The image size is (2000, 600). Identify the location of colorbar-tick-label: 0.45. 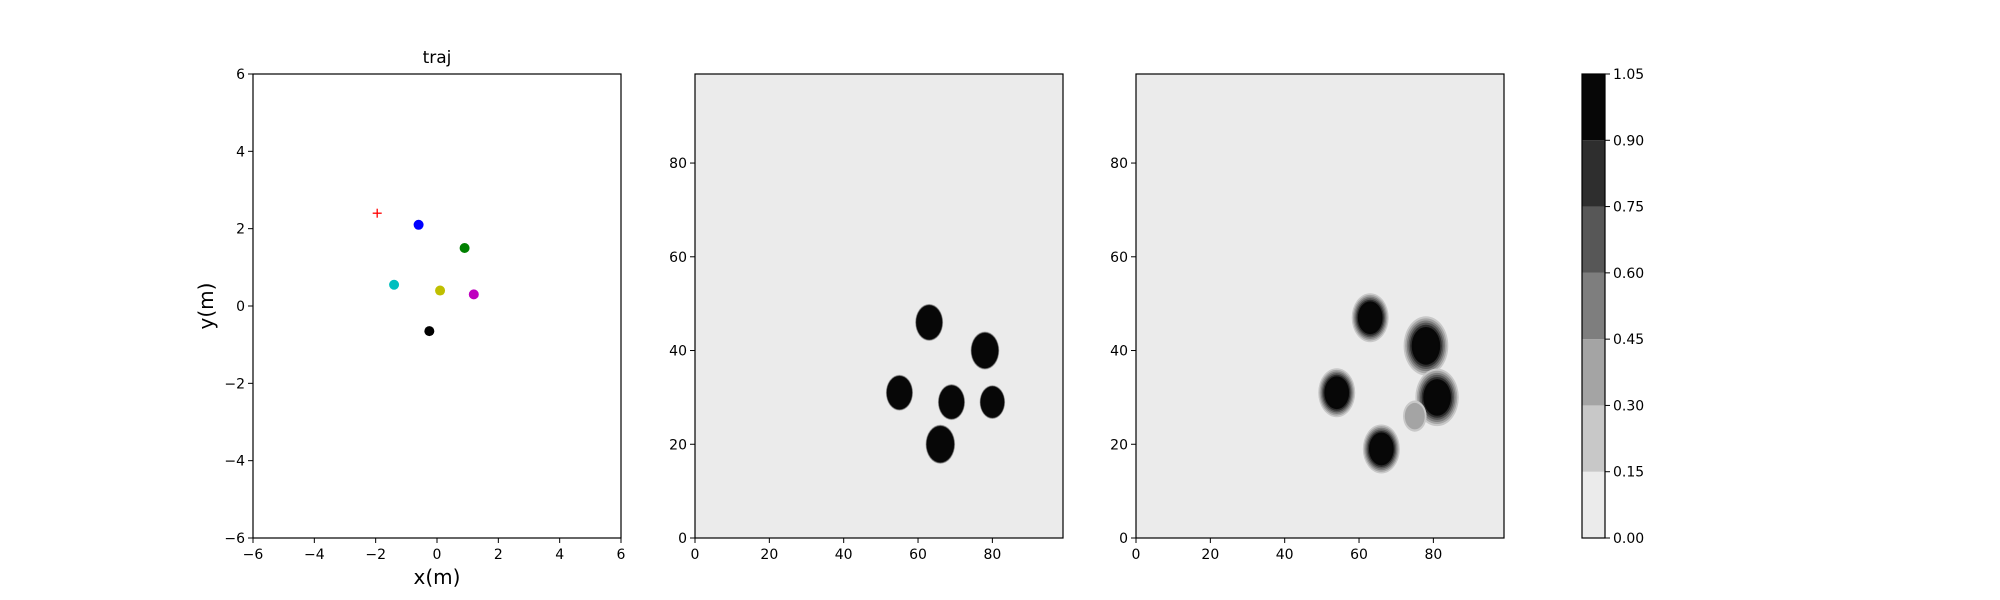
(1628, 340).